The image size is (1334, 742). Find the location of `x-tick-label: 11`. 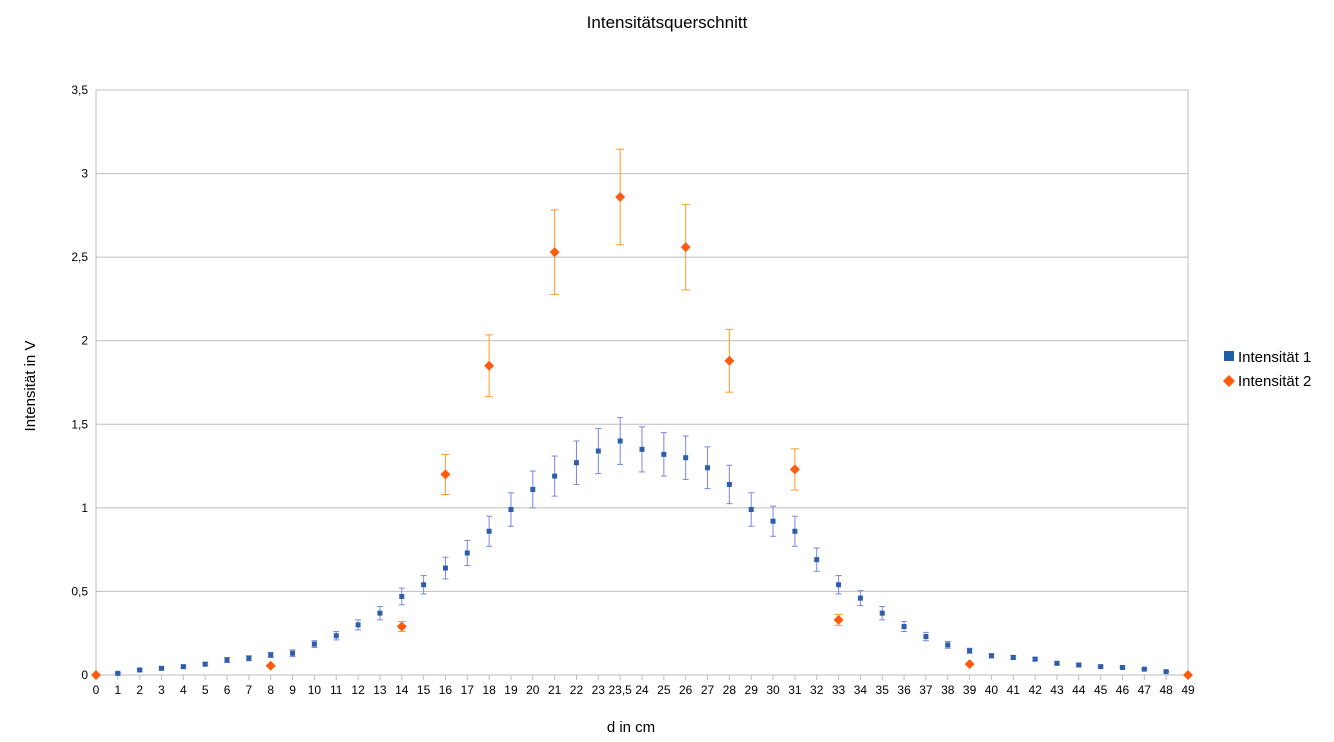

x-tick-label: 11 is located at coordinates (336, 690).